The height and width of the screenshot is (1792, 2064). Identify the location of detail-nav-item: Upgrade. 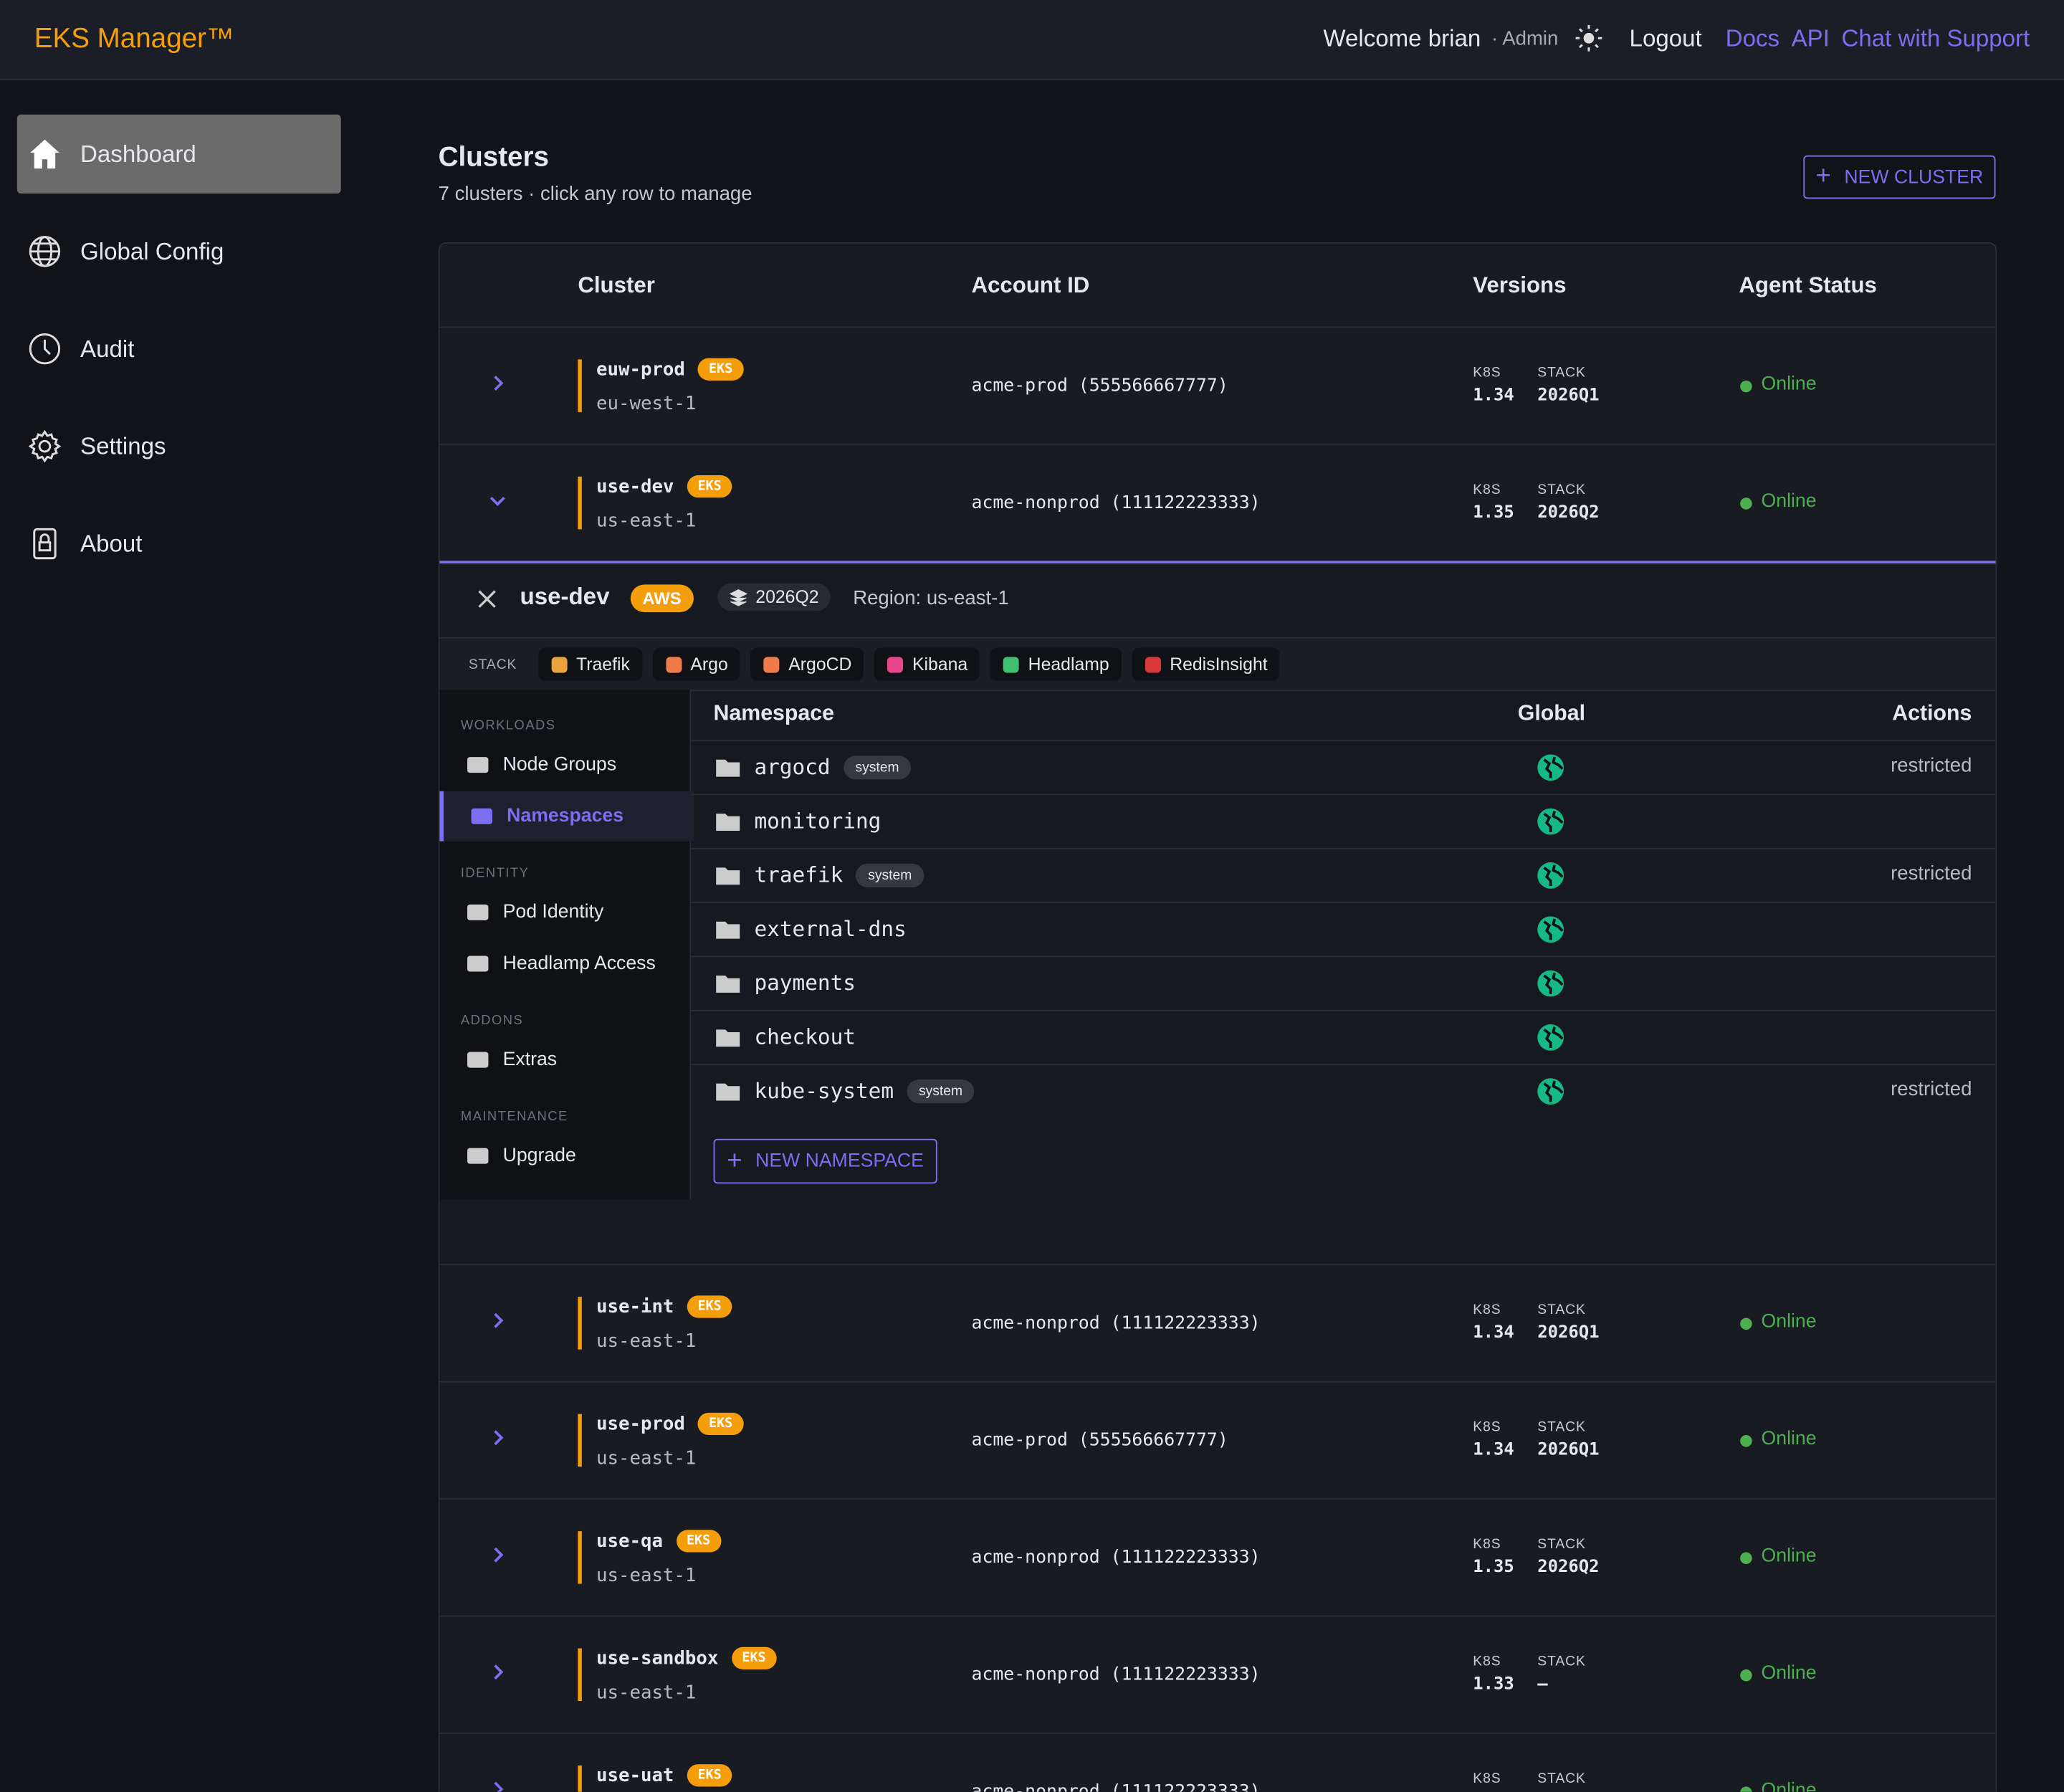
(564, 1156).